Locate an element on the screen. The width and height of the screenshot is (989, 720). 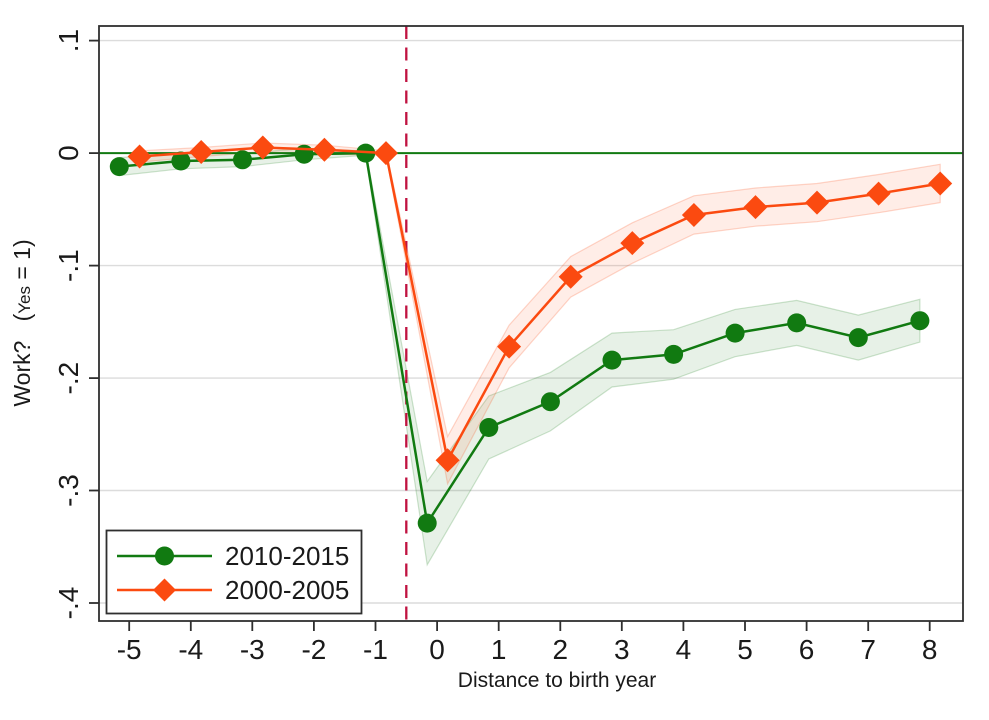
x-tick-label: -4 is located at coordinates (190, 649).